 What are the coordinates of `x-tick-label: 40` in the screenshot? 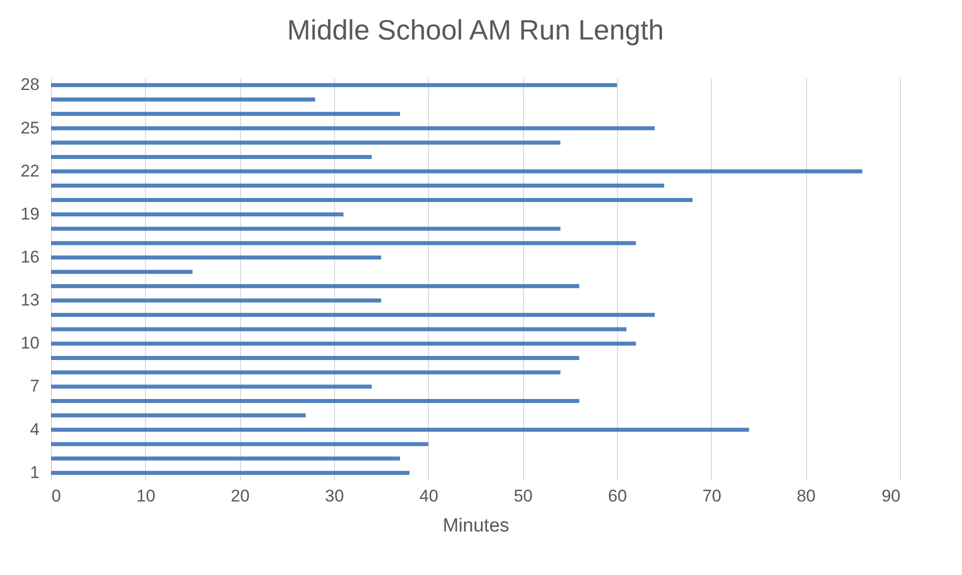 It's located at (428, 496).